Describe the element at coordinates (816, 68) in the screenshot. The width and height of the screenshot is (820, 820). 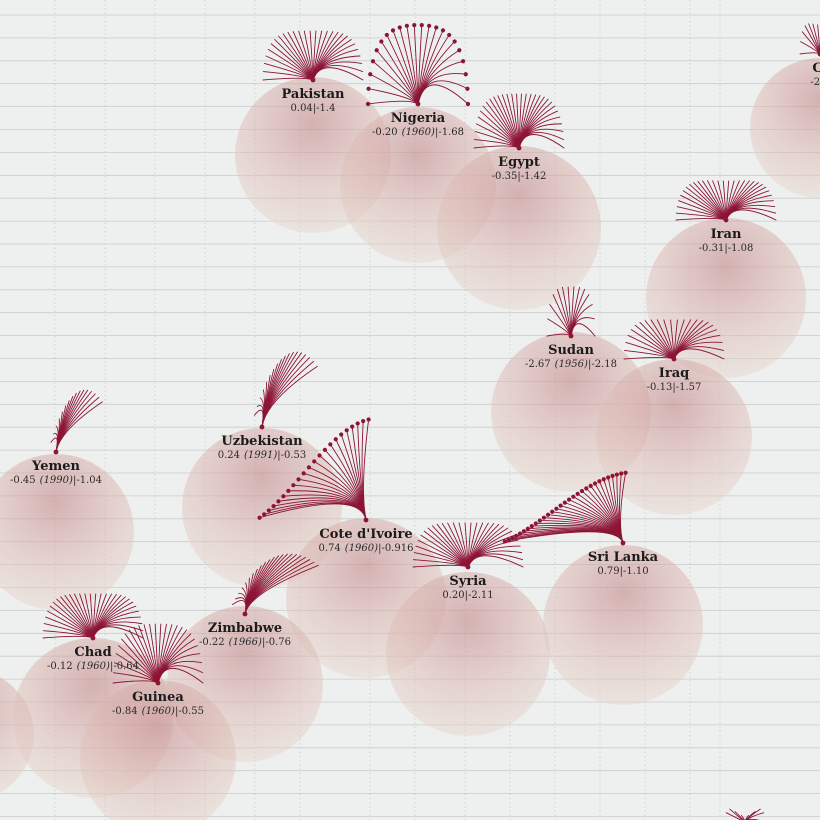
I see `country-name: Cl` at that location.